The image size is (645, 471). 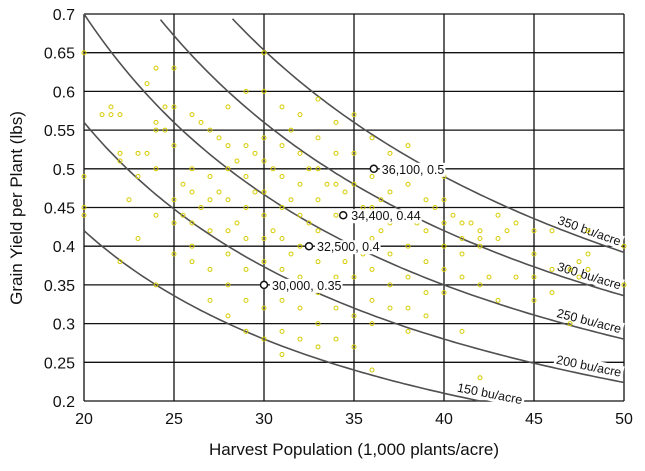 What do you see at coordinates (534, 419) in the screenshot?
I see `x-tick-label: 45` at bounding box center [534, 419].